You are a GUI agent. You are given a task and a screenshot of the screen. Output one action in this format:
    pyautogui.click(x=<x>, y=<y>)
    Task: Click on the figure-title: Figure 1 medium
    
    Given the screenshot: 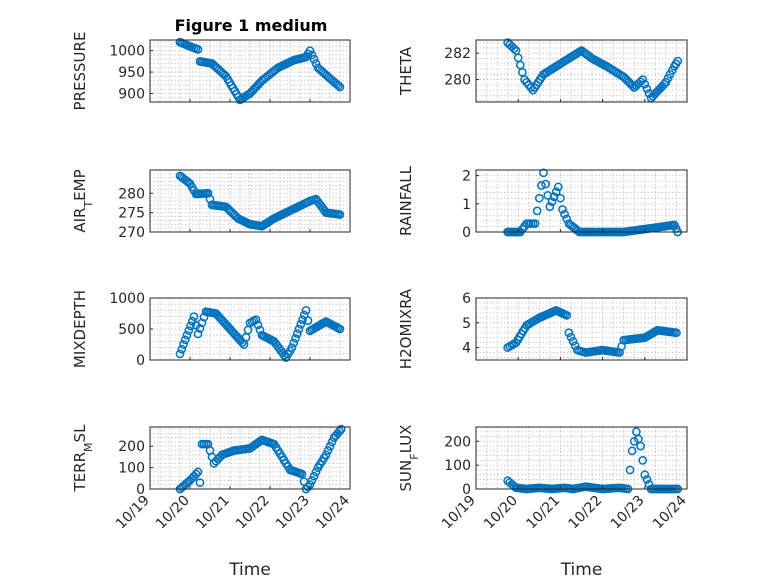 What is the action you would take?
    pyautogui.click(x=251, y=25)
    